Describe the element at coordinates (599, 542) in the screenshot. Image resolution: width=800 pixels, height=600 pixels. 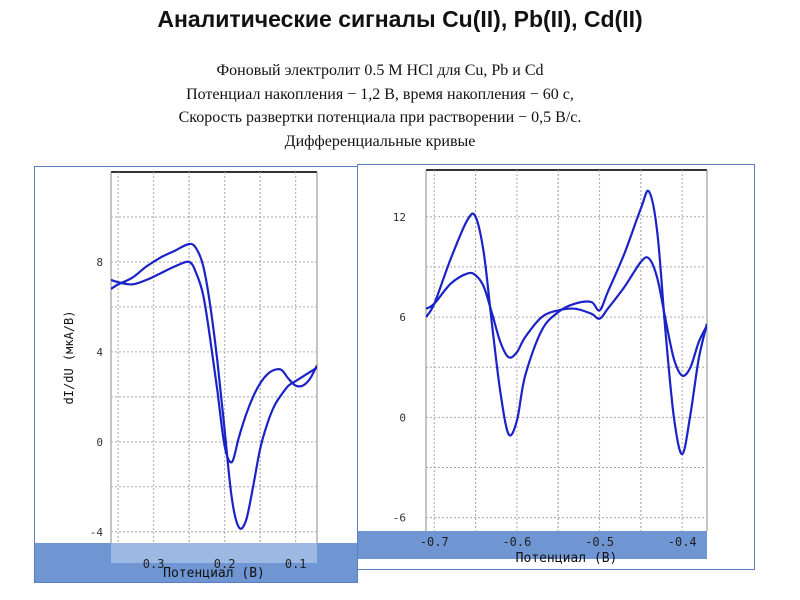
I see `x-tick-label: -0.5` at that location.